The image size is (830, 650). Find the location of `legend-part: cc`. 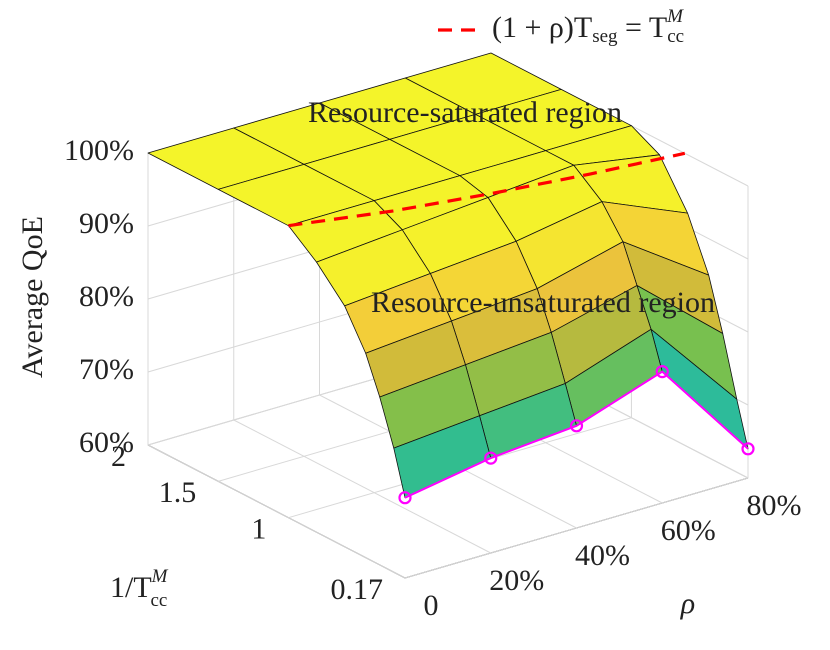

legend-part: cc is located at coordinates (675, 36).